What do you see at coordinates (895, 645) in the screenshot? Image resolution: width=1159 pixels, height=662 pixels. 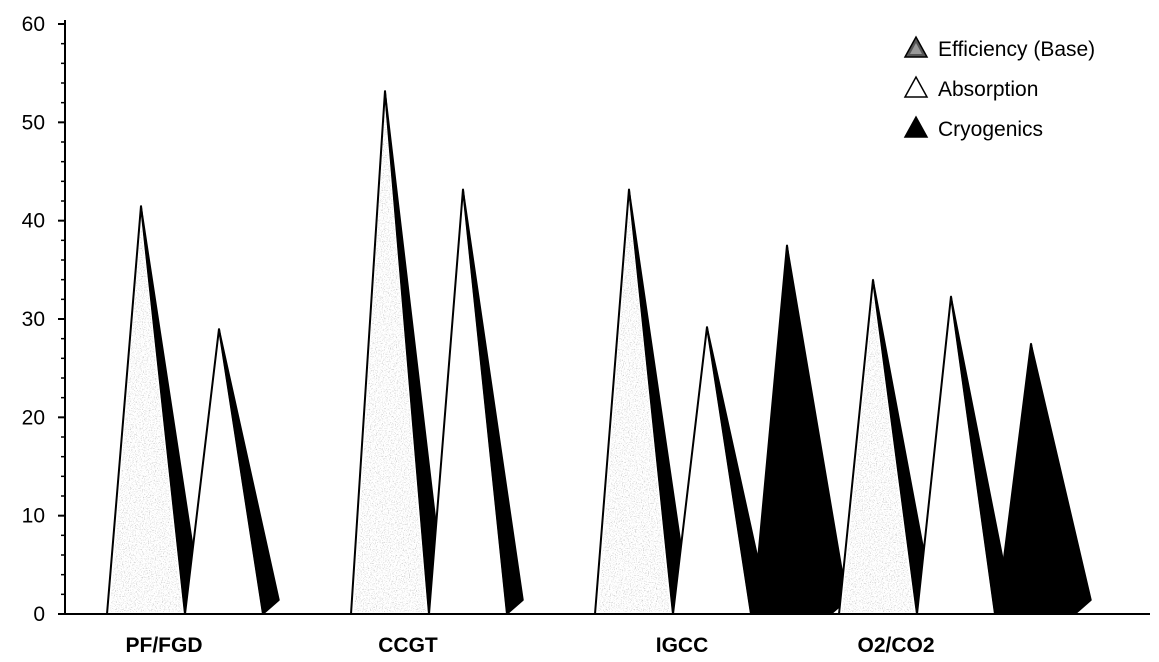 I see `x-tick-label: O2/CO2` at bounding box center [895, 645].